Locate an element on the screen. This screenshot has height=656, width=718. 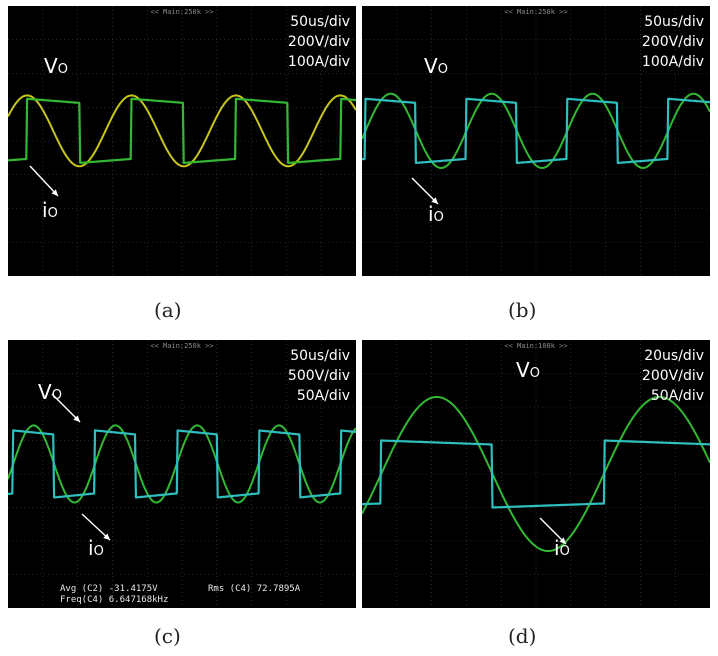
measurement-rms: Rms (C4) 72.7895A is located at coordinates (254, 589).